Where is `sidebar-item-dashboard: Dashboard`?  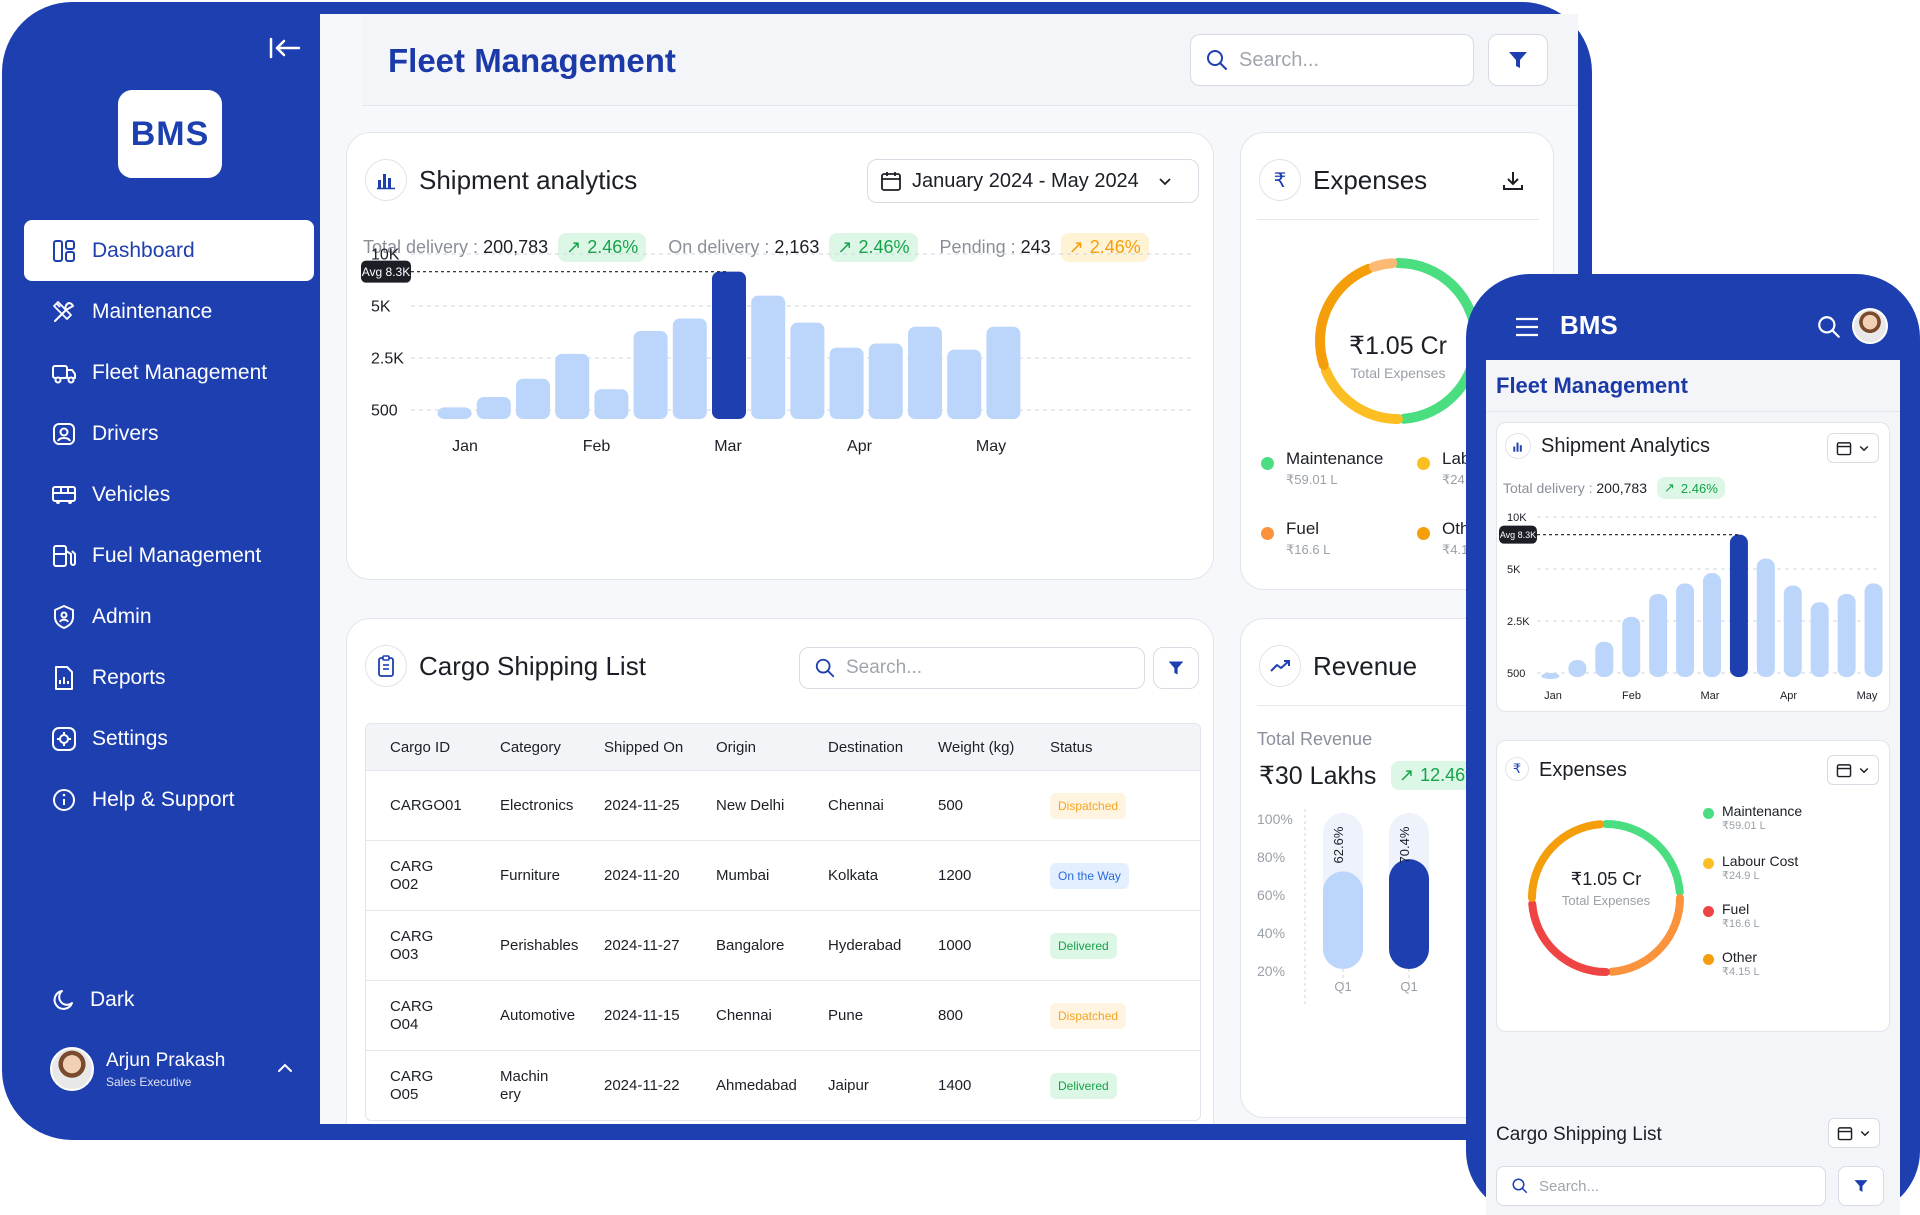 sidebar-item-dashboard: Dashboard is located at coordinates (169, 250).